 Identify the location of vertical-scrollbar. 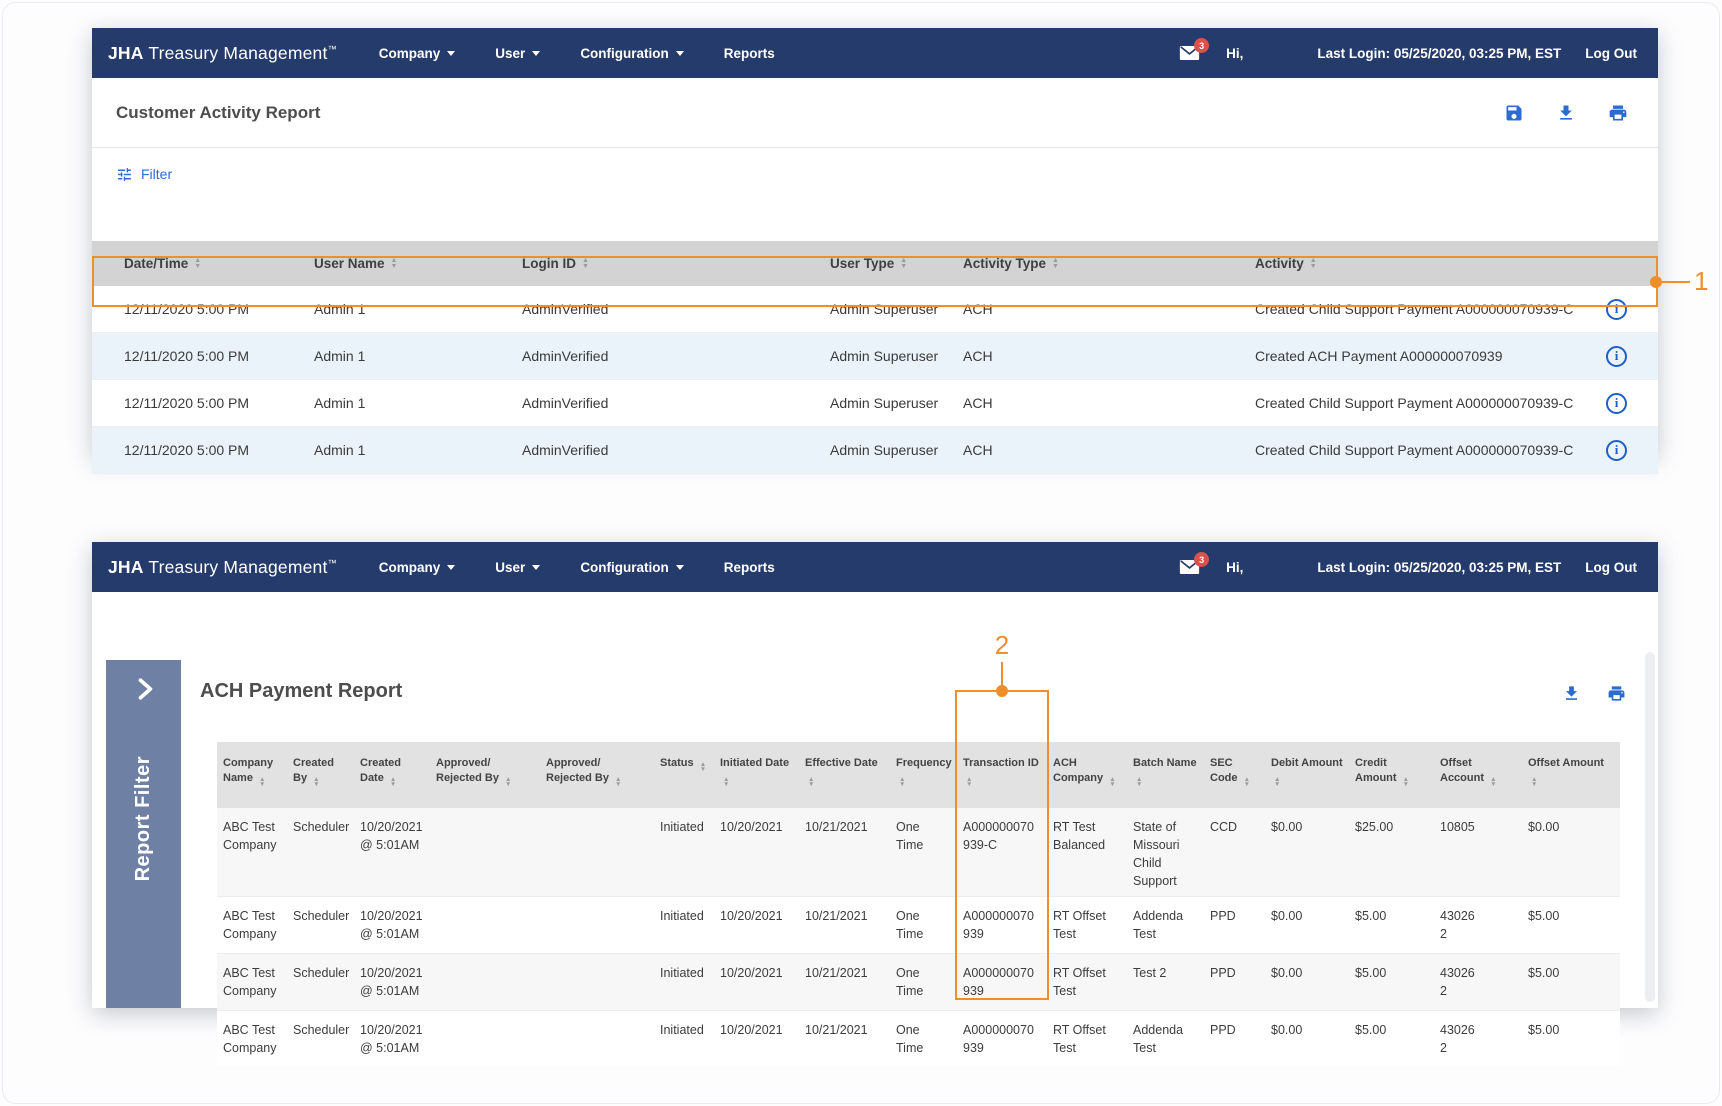
(1650, 827).